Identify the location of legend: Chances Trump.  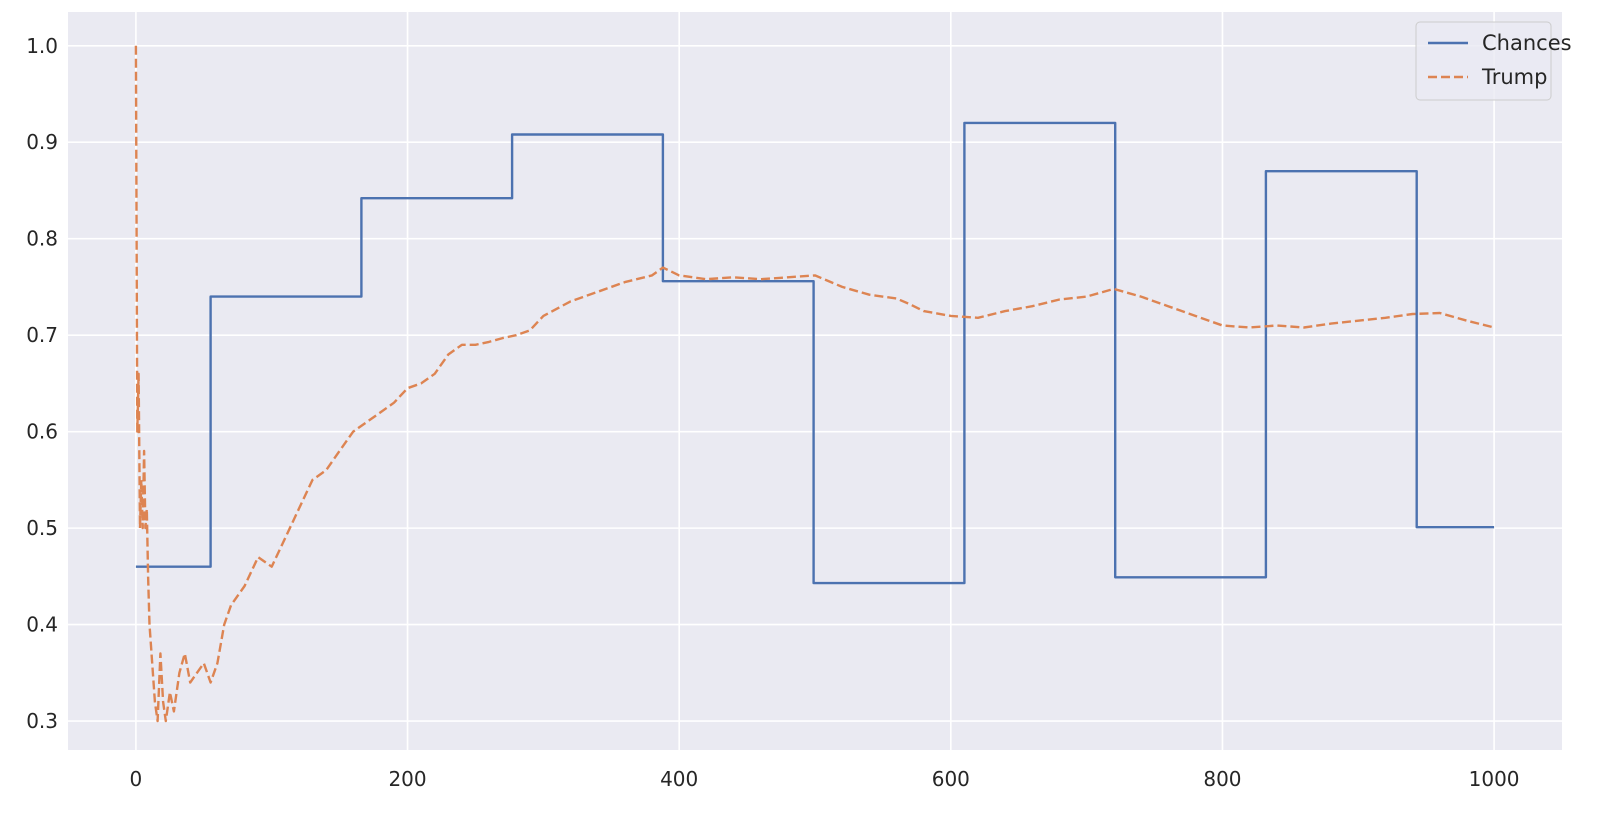
(1493, 61).